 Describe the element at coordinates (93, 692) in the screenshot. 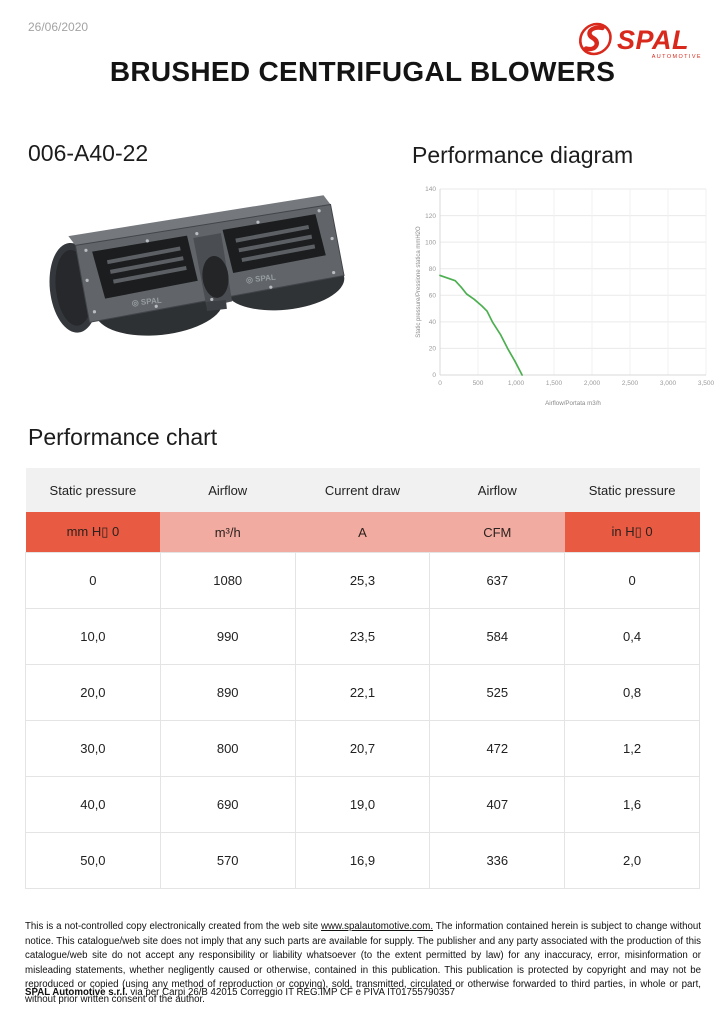

I see `table-cell: 20,0` at that location.